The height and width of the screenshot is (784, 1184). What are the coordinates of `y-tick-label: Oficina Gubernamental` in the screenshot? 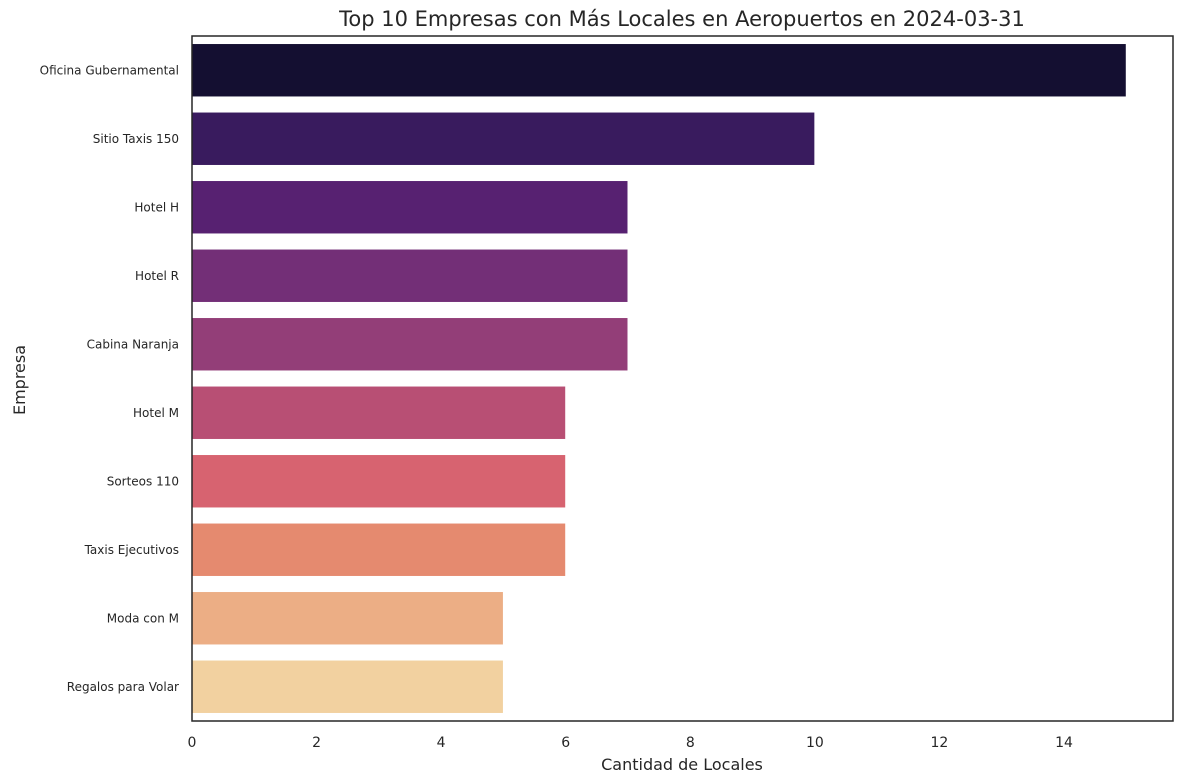 It's located at (109, 70).